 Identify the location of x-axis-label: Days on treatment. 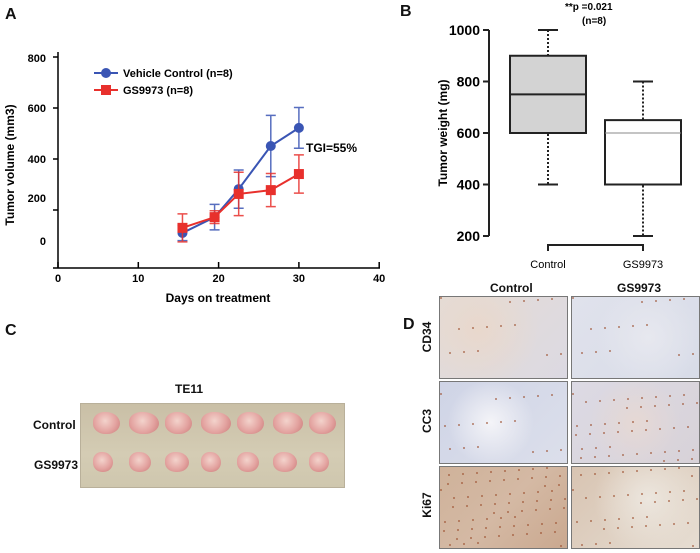
(218, 298).